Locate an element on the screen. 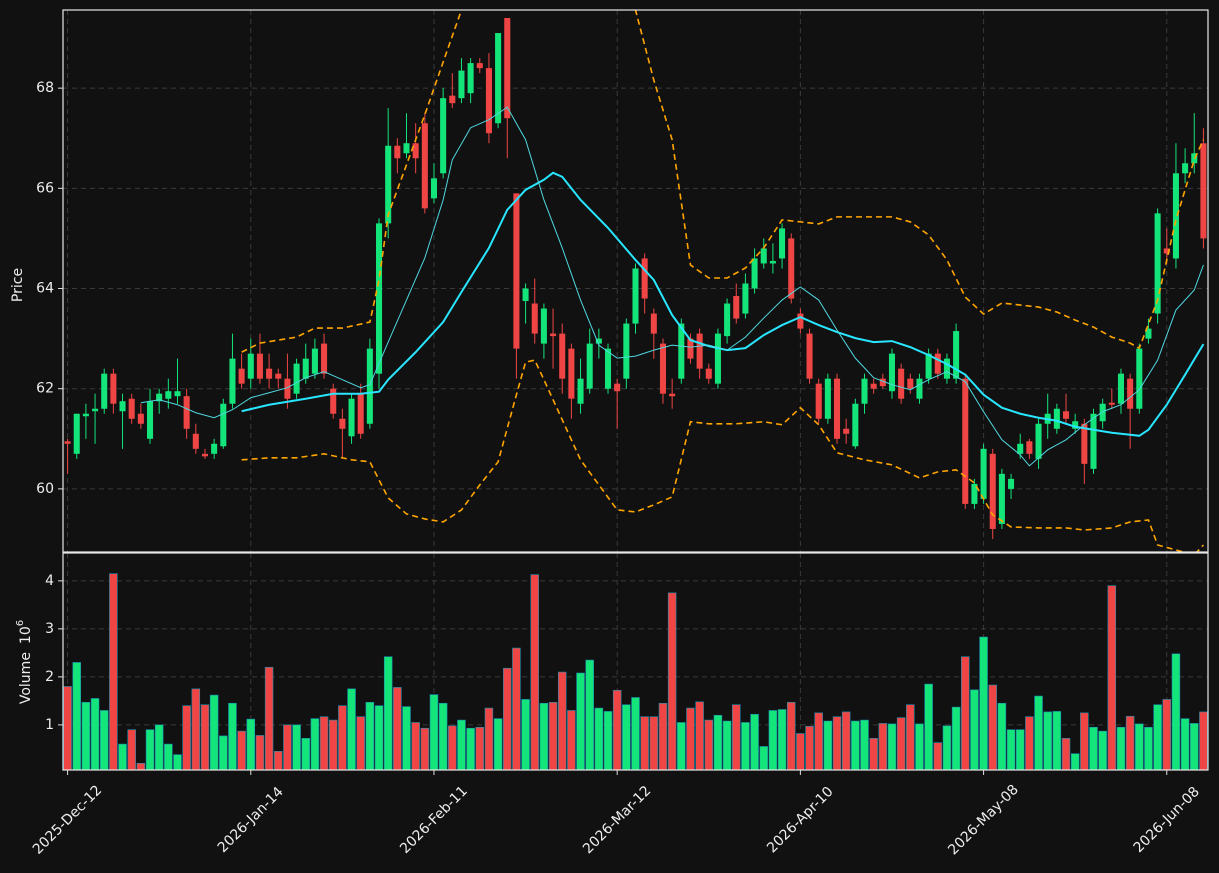 This screenshot has height=873, width=1219. volume-scale-base: 10 is located at coordinates (26, 635).